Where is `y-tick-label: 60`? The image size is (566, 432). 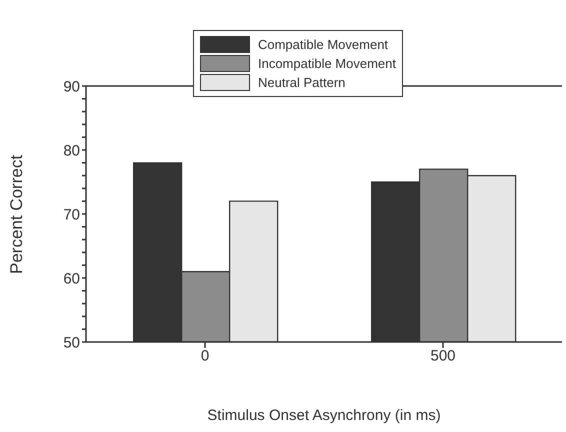
y-tick-label: 60 is located at coordinates (71, 279).